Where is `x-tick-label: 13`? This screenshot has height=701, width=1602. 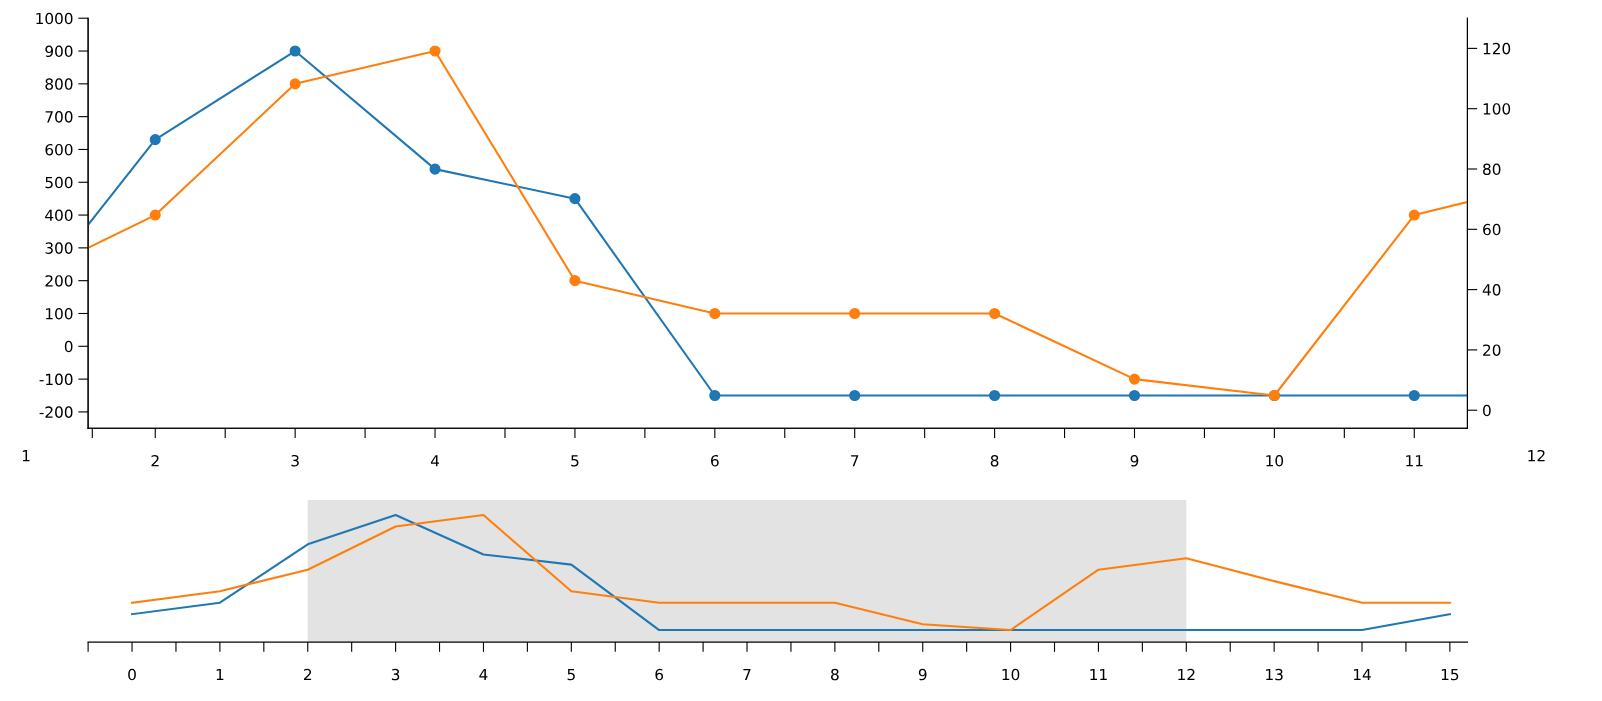
x-tick-label: 13 is located at coordinates (1274, 674).